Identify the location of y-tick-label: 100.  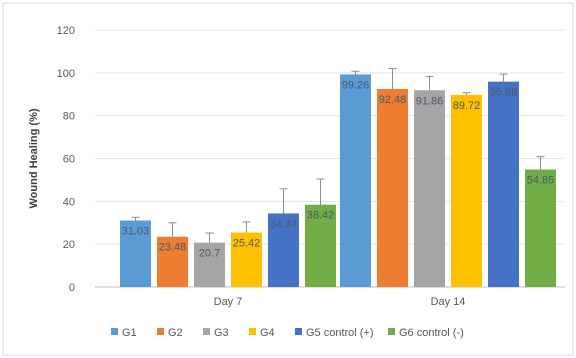
(66, 74).